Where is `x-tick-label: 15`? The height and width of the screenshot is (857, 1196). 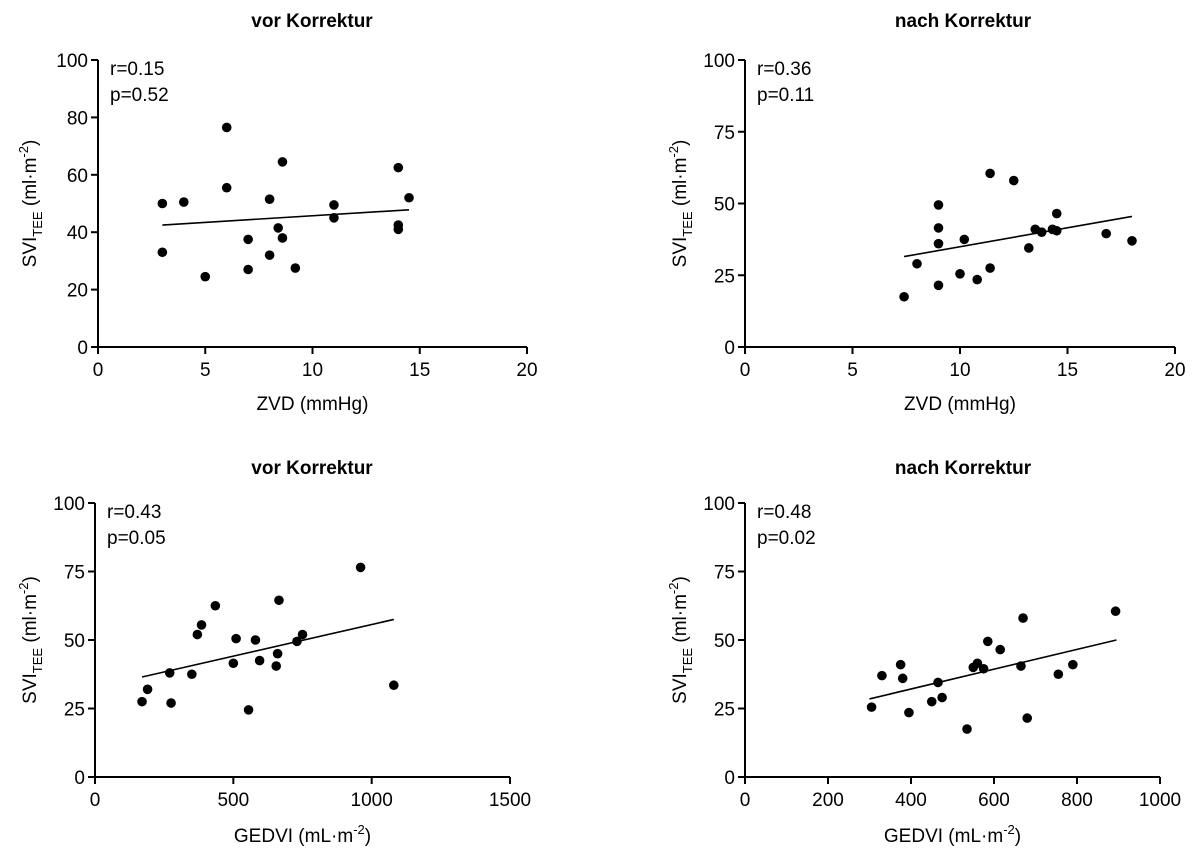
x-tick-label: 15 is located at coordinates (1067, 370).